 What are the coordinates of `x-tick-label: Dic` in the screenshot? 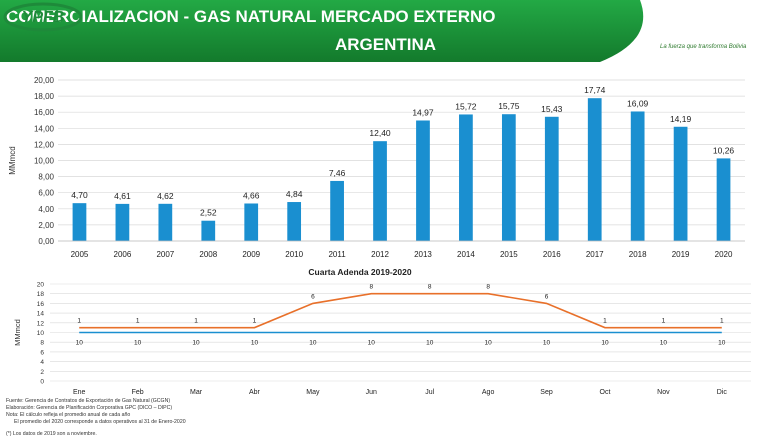 It's located at (722, 392).